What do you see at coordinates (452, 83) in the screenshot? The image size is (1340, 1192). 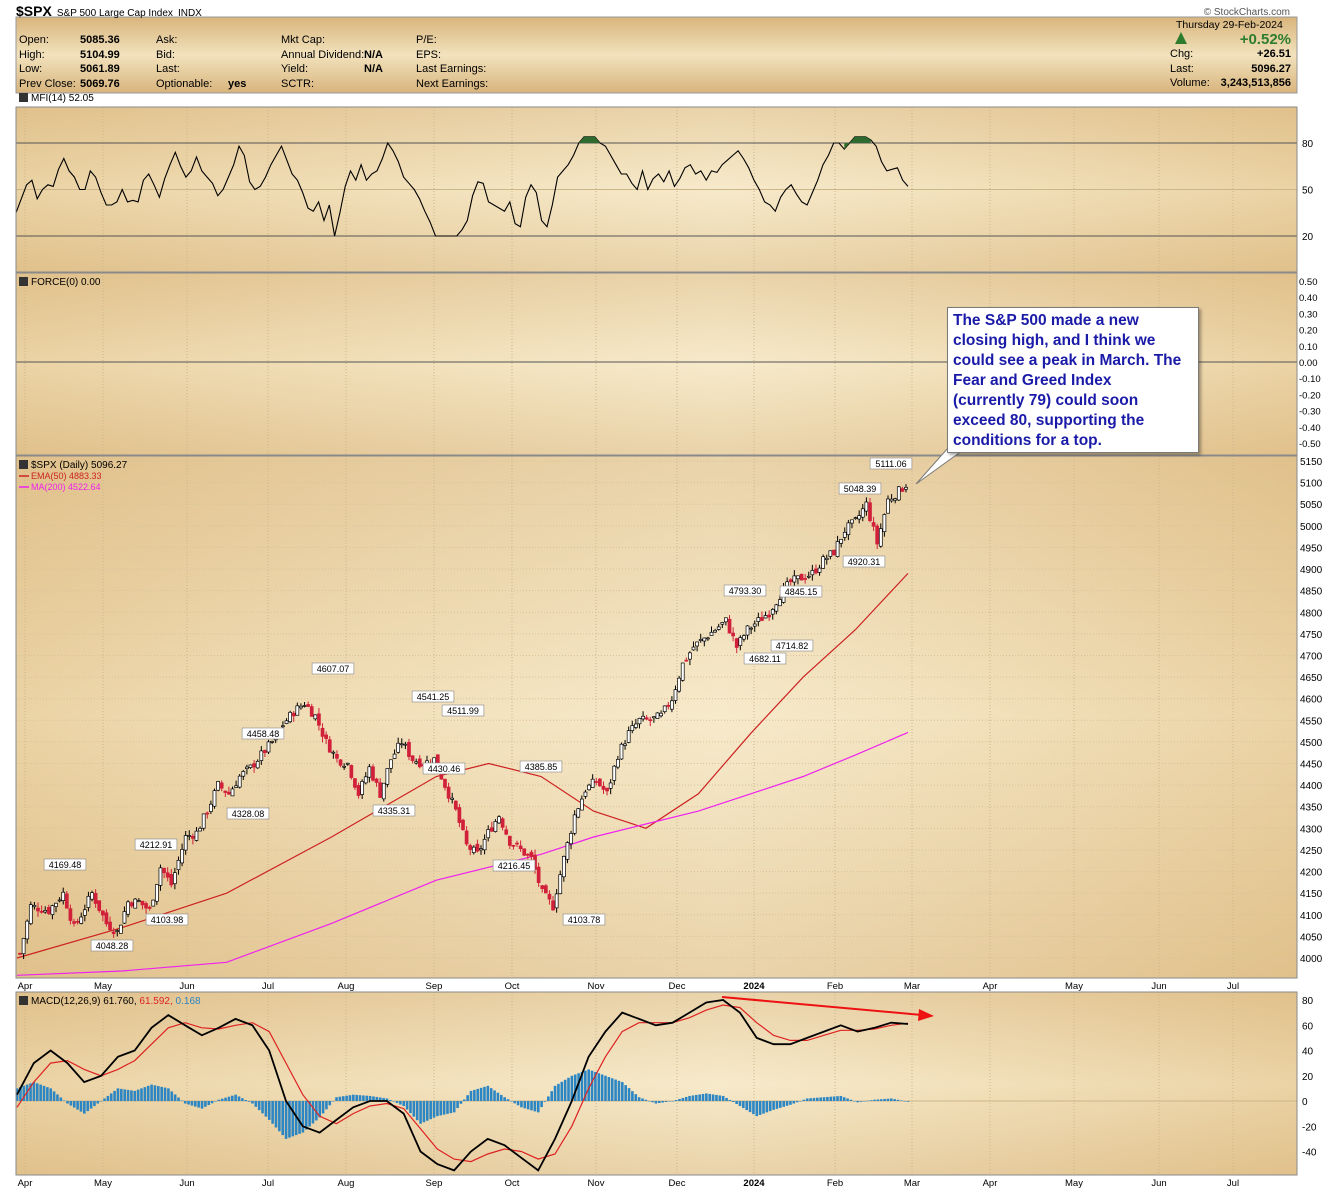 I see `quote-label: Next Earnings:` at bounding box center [452, 83].